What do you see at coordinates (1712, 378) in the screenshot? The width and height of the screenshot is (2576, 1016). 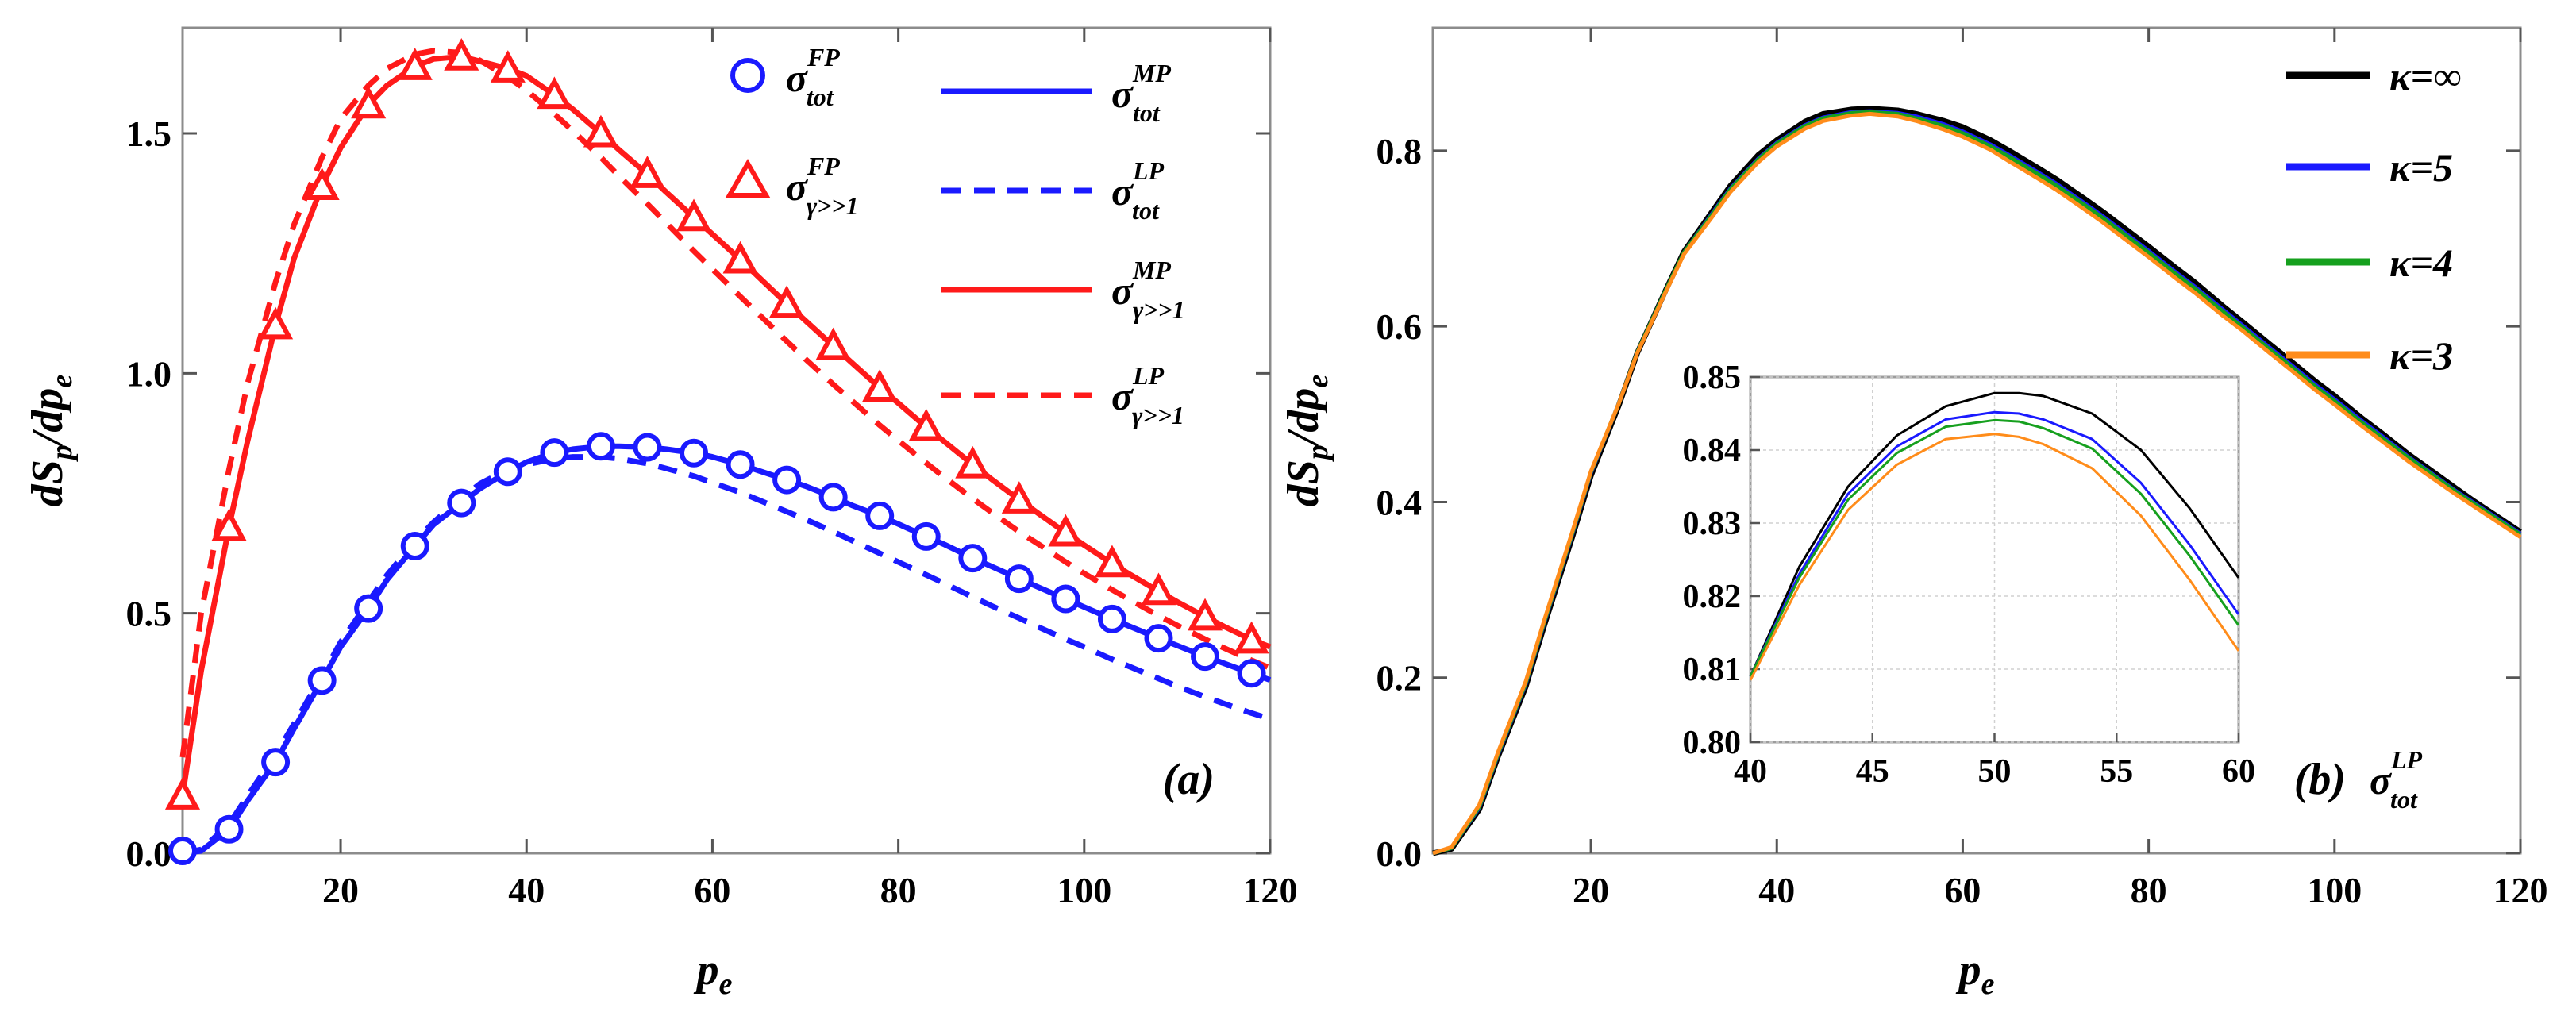 I see `inset-y-tick-label: 0.85` at bounding box center [1712, 378].